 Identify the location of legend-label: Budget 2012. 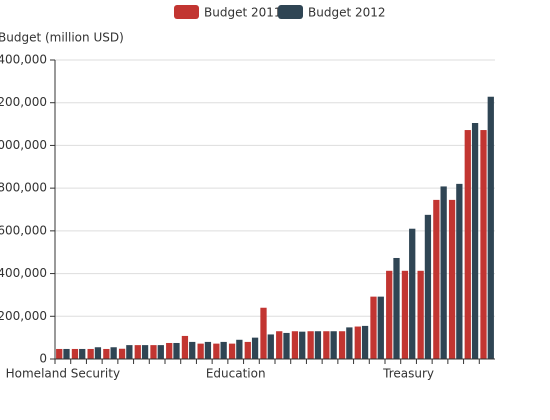
(347, 13).